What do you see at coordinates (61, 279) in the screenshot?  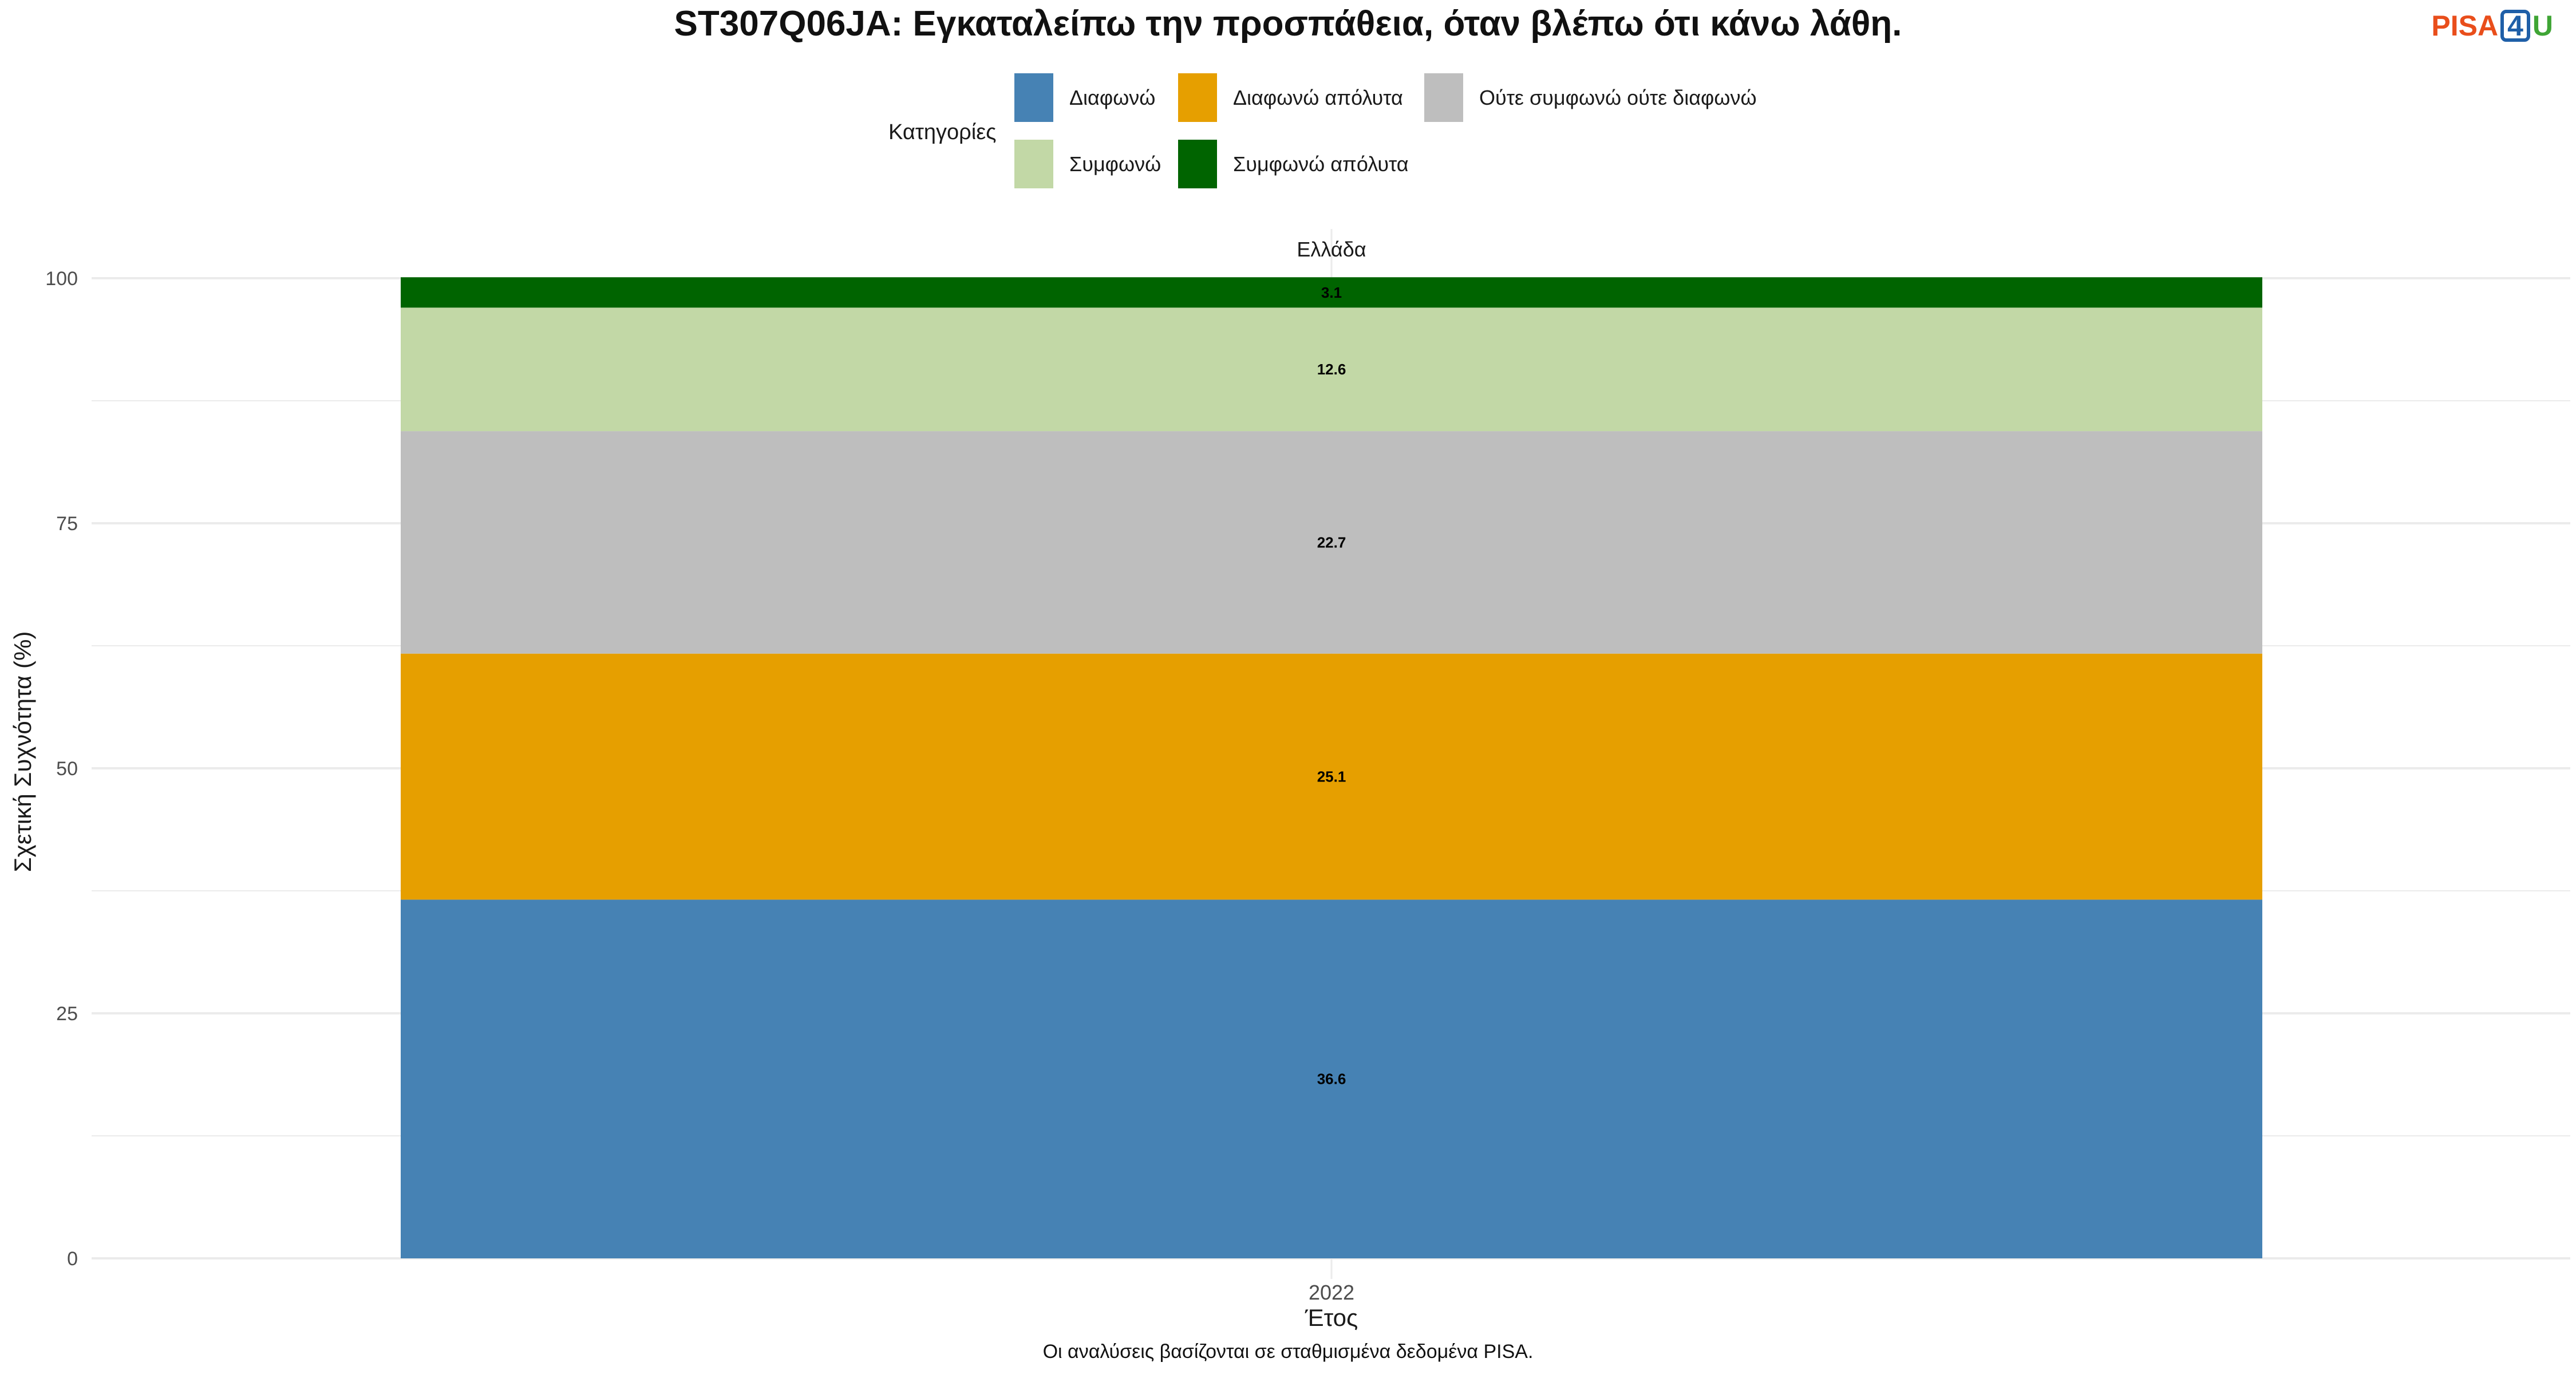 I see `y-tick-label: 100` at bounding box center [61, 279].